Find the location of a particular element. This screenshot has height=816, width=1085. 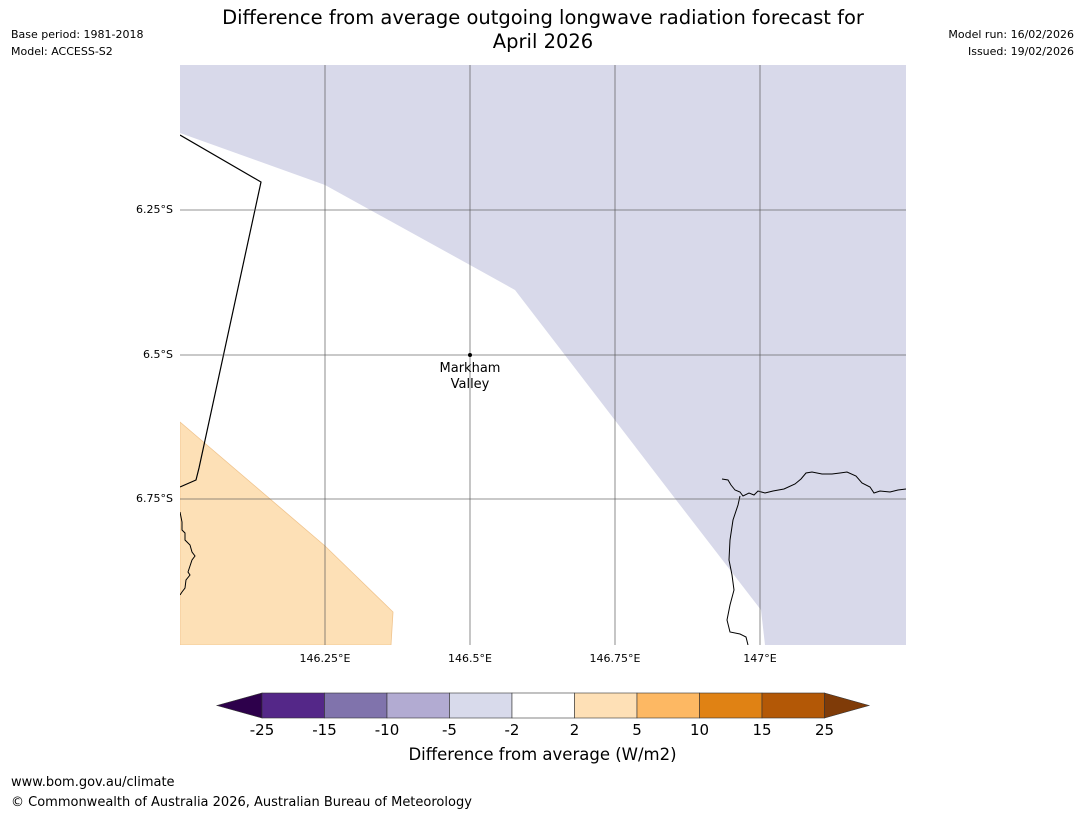

coastline-west is located at coordinates (188, 553).